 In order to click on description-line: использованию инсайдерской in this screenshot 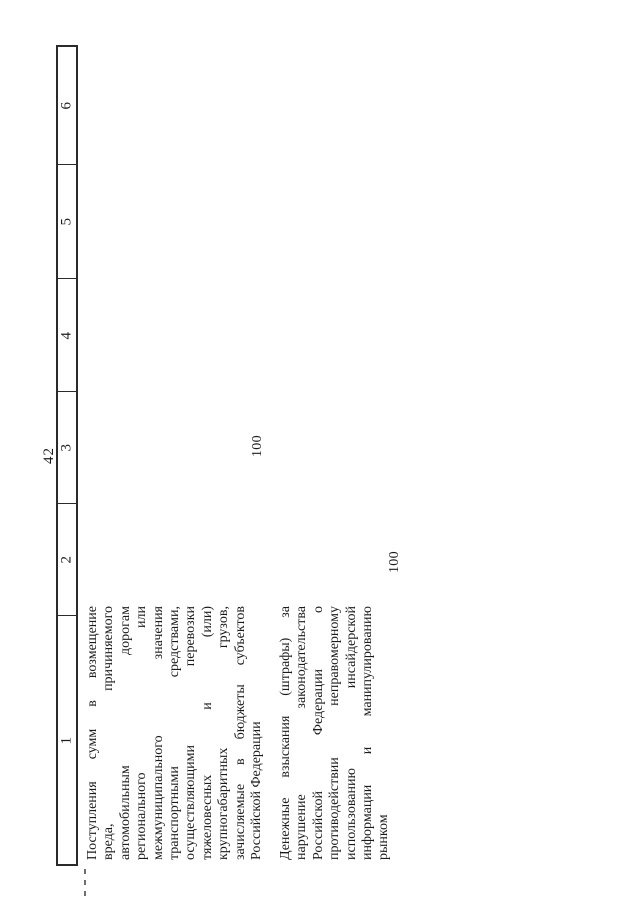, I will do `click(351, 733)`.